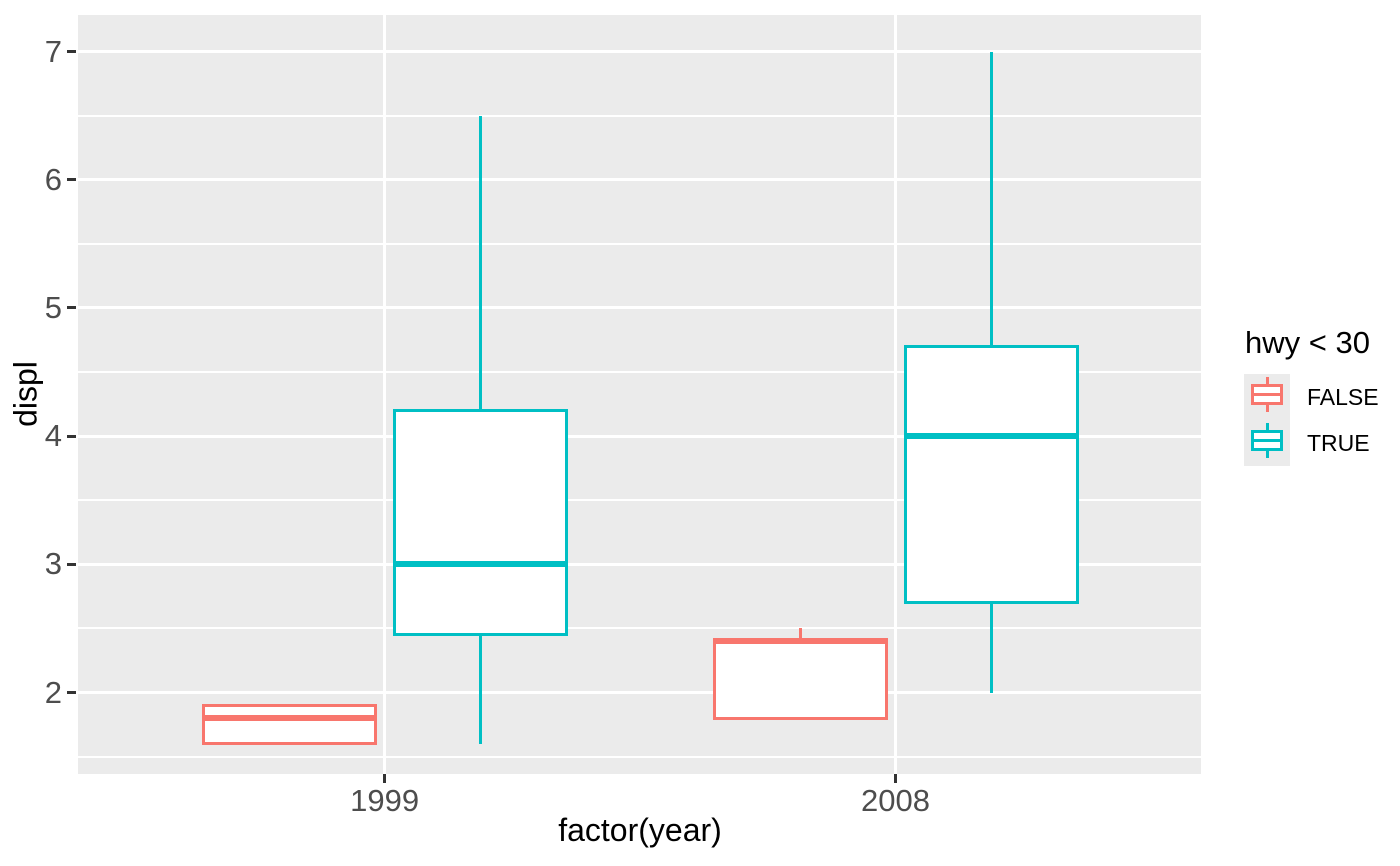  I want to click on y-axis-title: displ, so click(25, 394).